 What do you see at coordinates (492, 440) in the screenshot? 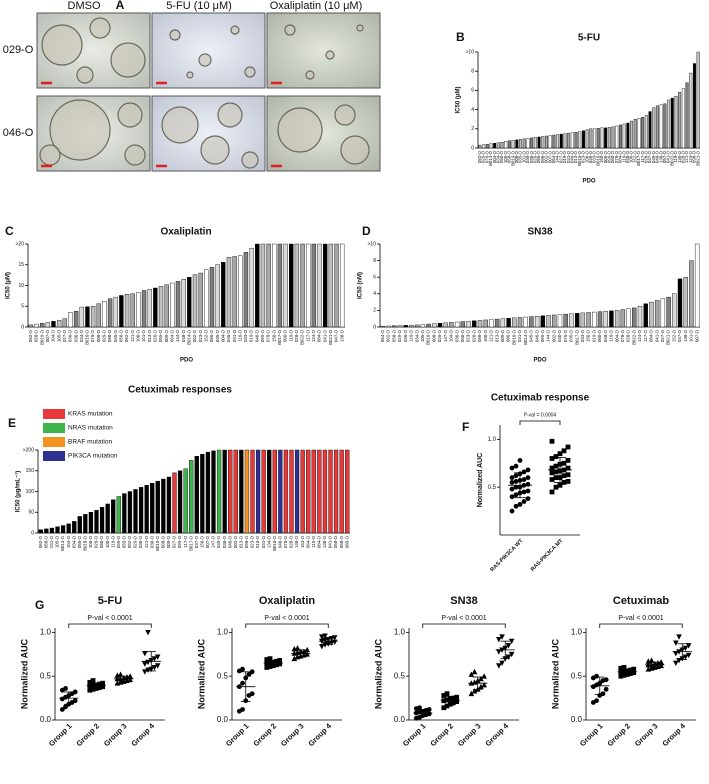
I see `y-tick-label: 1.0` at bounding box center [492, 440].